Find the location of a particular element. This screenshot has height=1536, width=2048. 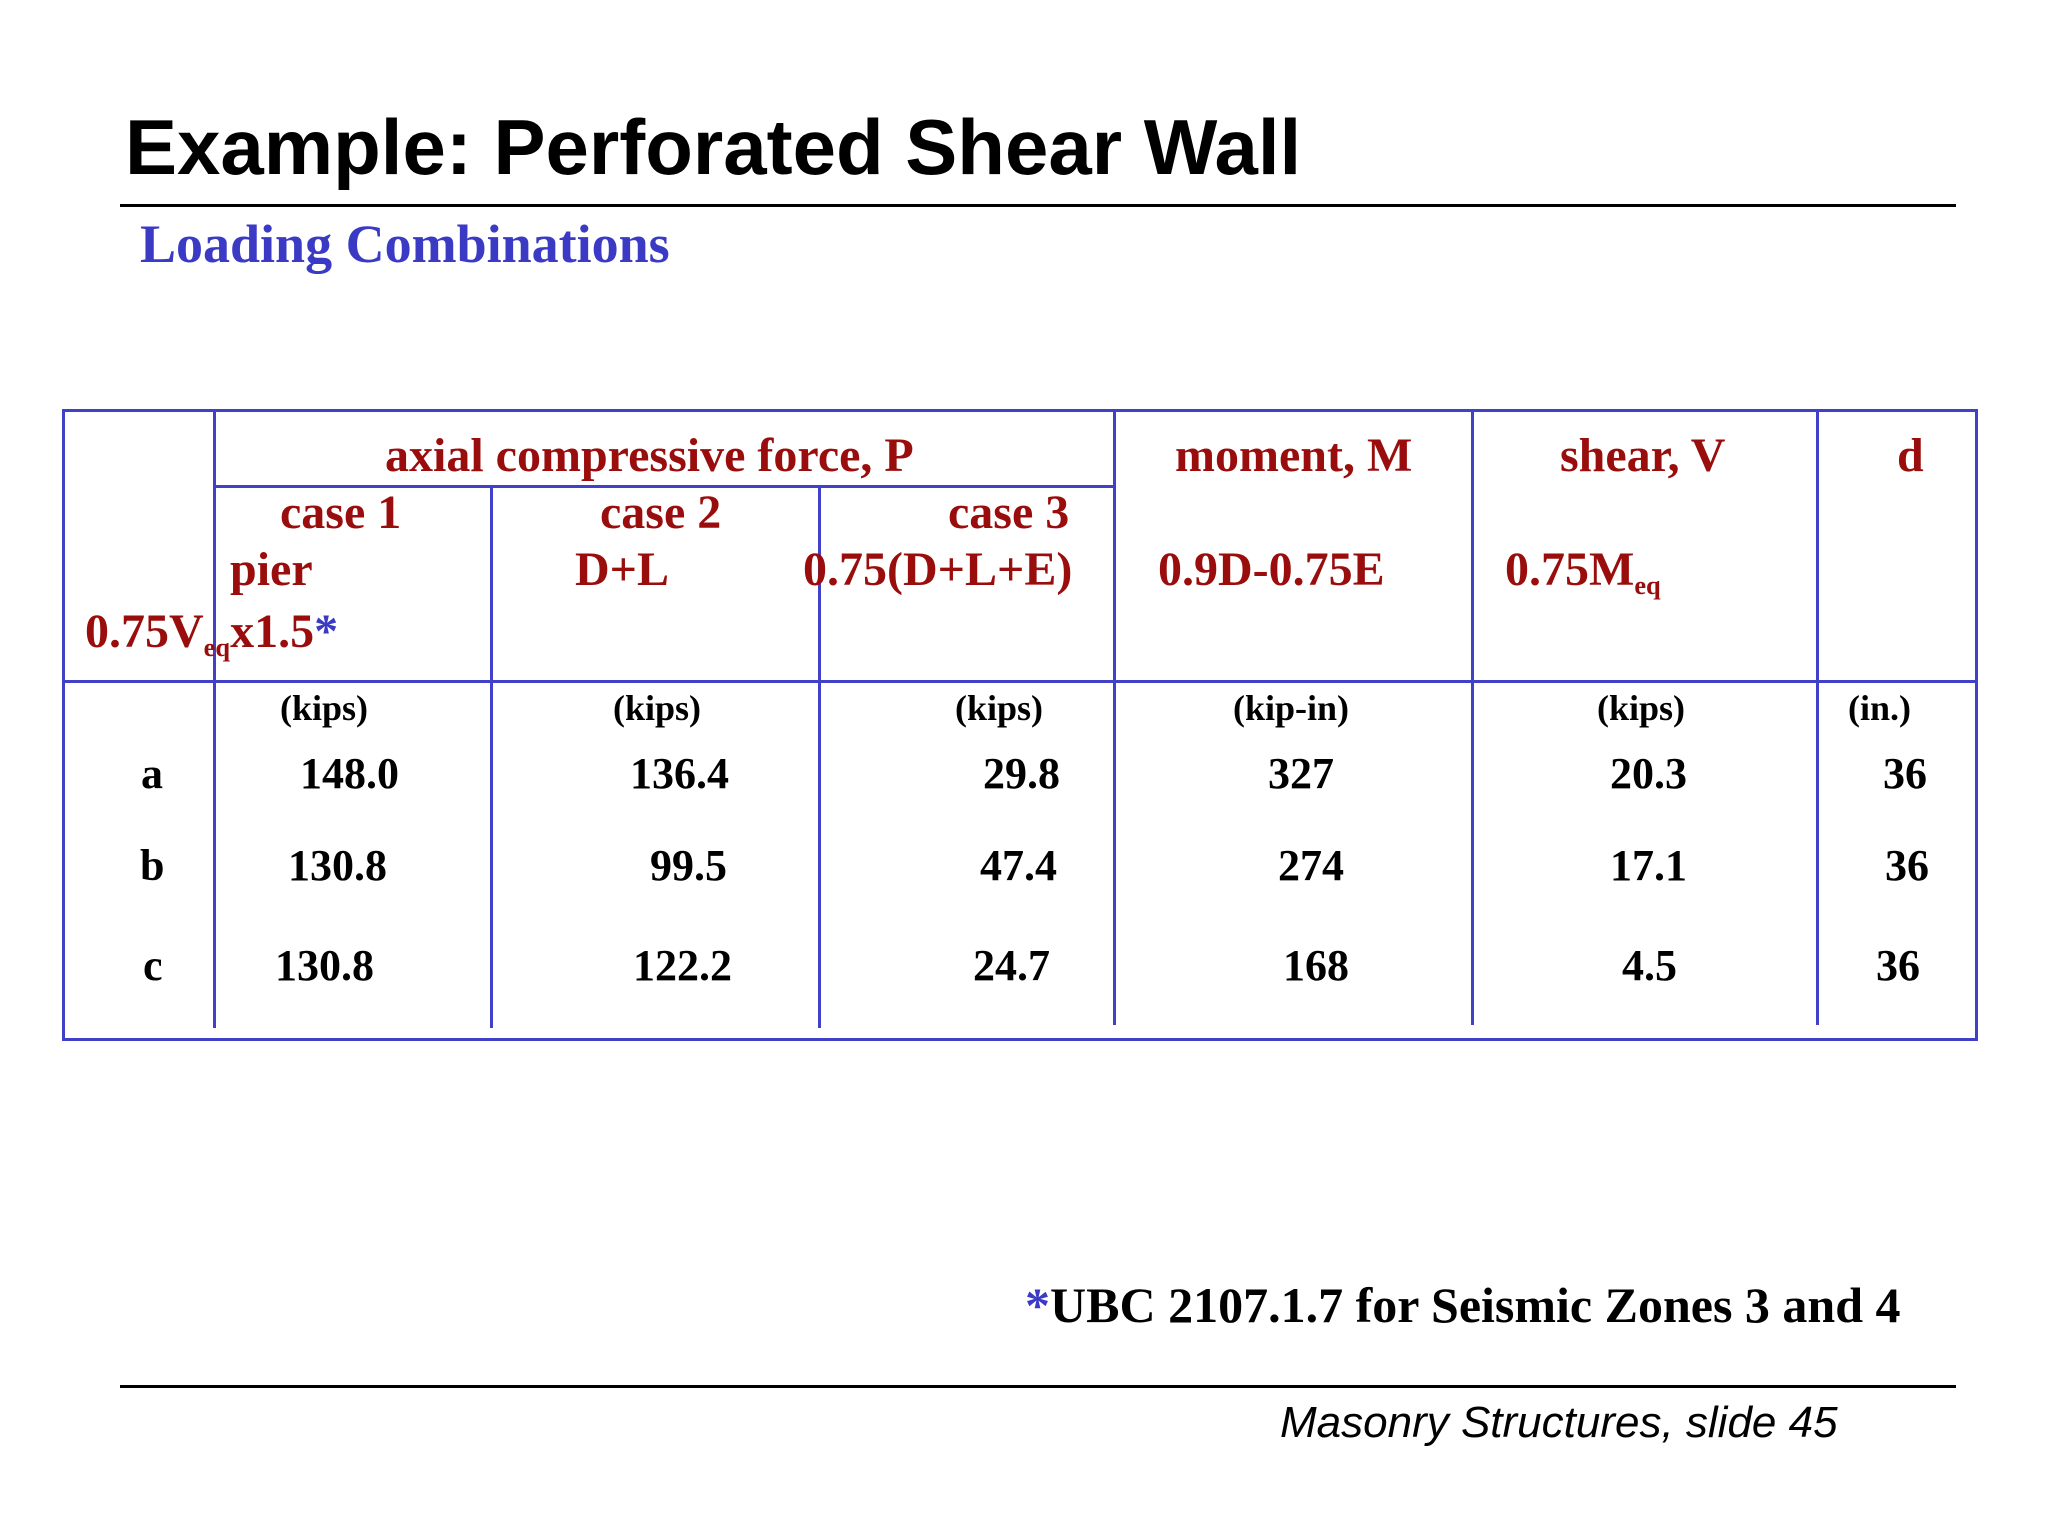

col-divider-case2 is located at coordinates (819, 756).